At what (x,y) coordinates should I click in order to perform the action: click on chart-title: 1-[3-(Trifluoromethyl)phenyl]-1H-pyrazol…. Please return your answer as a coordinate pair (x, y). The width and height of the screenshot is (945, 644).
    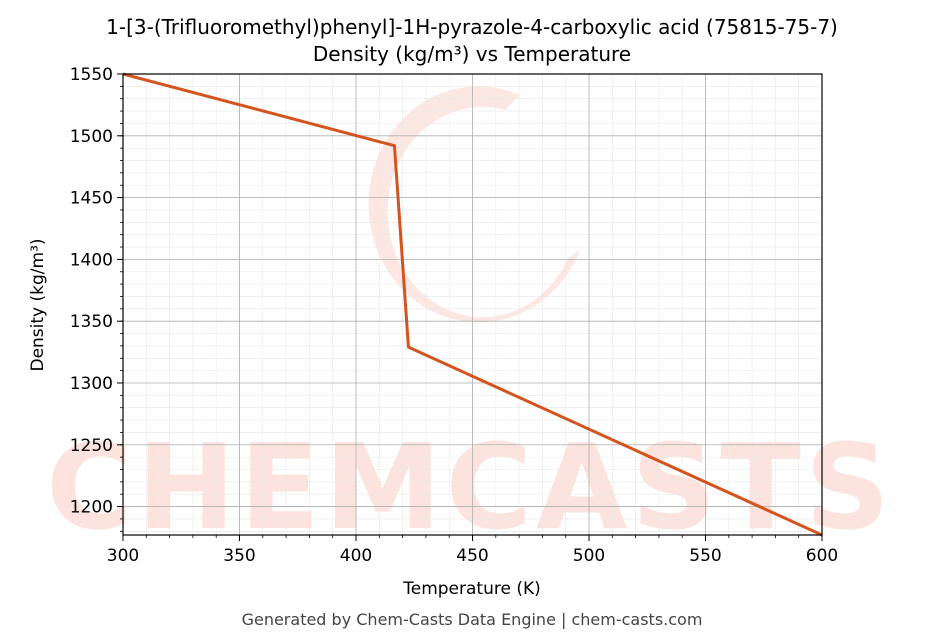
    Looking at the image, I should click on (472, 27).